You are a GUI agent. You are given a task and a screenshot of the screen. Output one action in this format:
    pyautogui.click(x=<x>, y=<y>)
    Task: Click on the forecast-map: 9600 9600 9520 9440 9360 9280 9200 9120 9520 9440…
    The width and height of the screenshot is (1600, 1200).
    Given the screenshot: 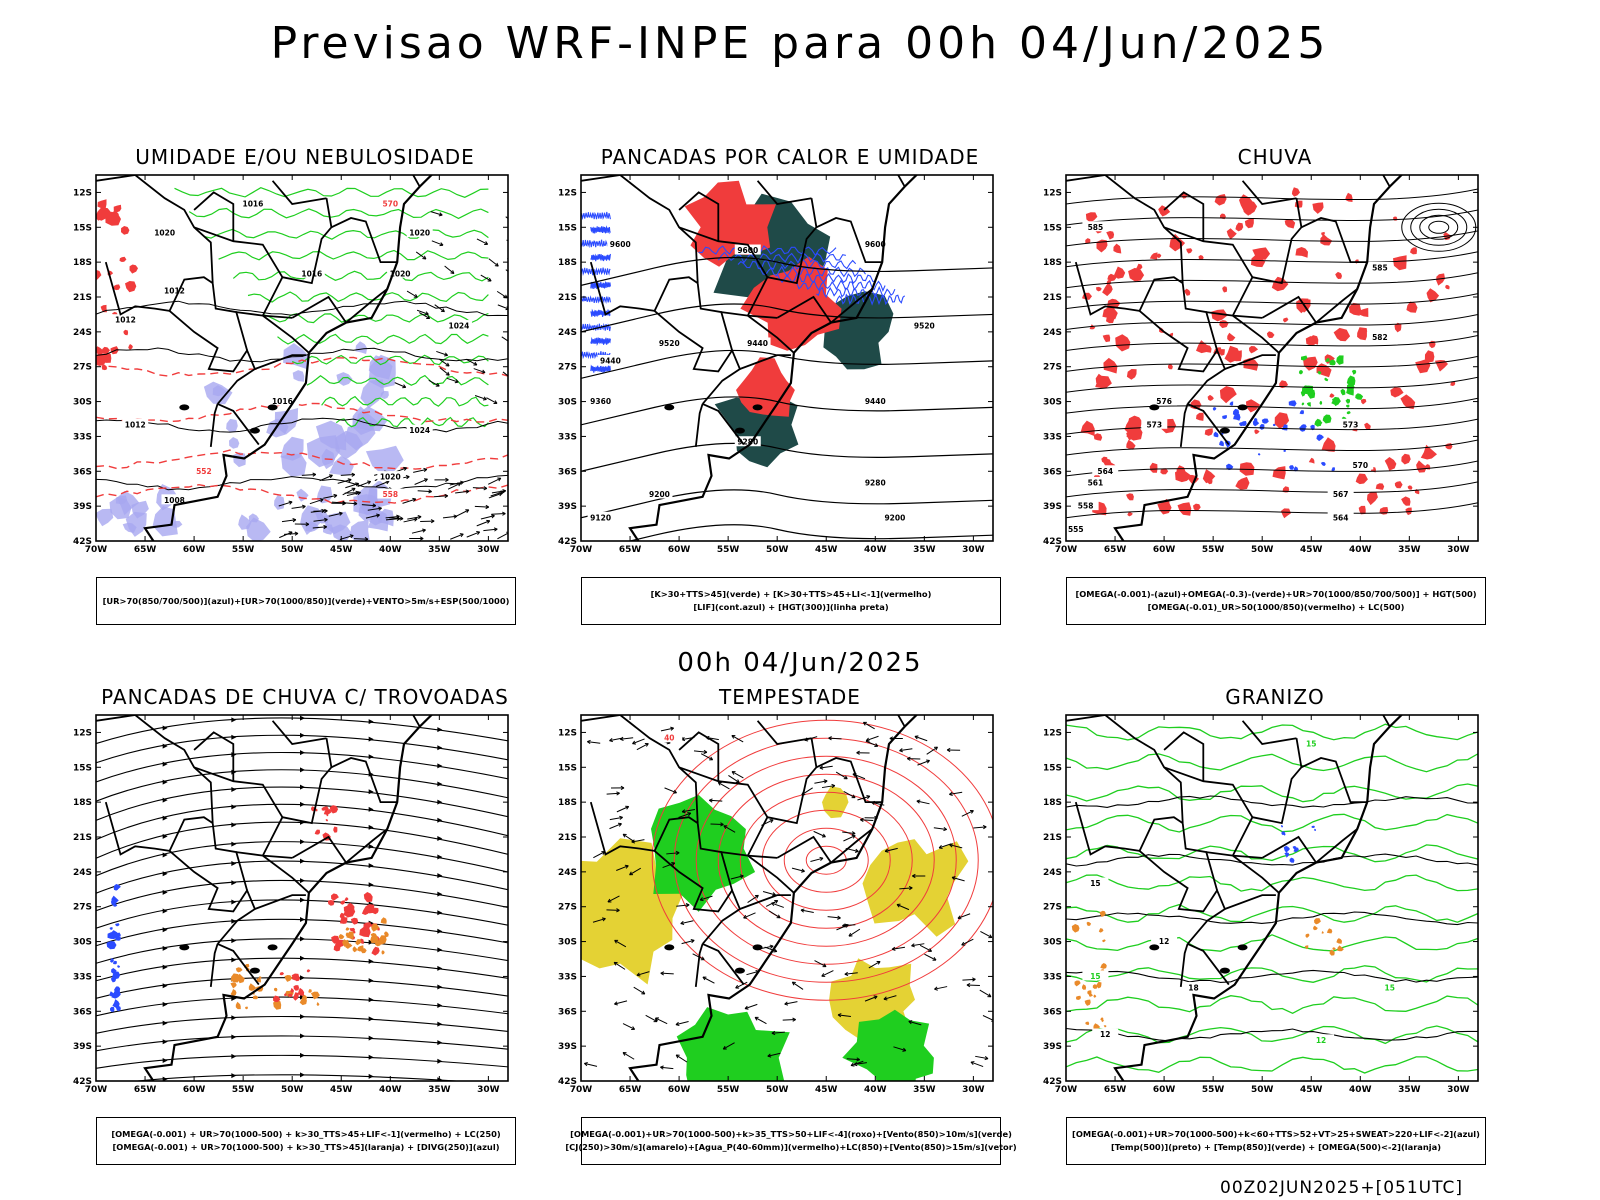 What is the action you would take?
    pyautogui.click(x=776, y=364)
    